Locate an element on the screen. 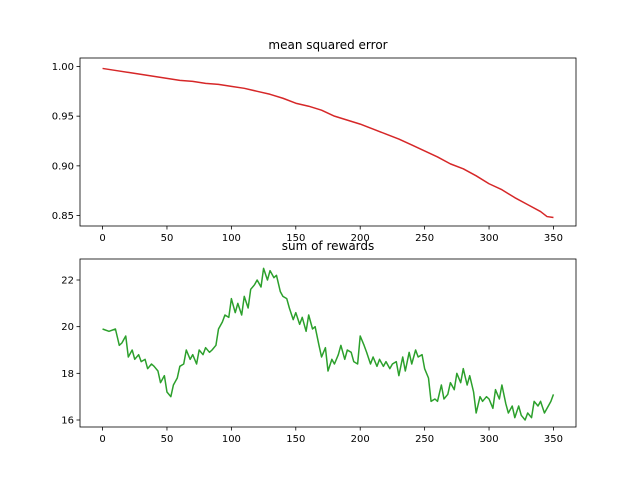 The width and height of the screenshot is (640, 480). rewards-x-tick-label: 50 is located at coordinates (167, 439).